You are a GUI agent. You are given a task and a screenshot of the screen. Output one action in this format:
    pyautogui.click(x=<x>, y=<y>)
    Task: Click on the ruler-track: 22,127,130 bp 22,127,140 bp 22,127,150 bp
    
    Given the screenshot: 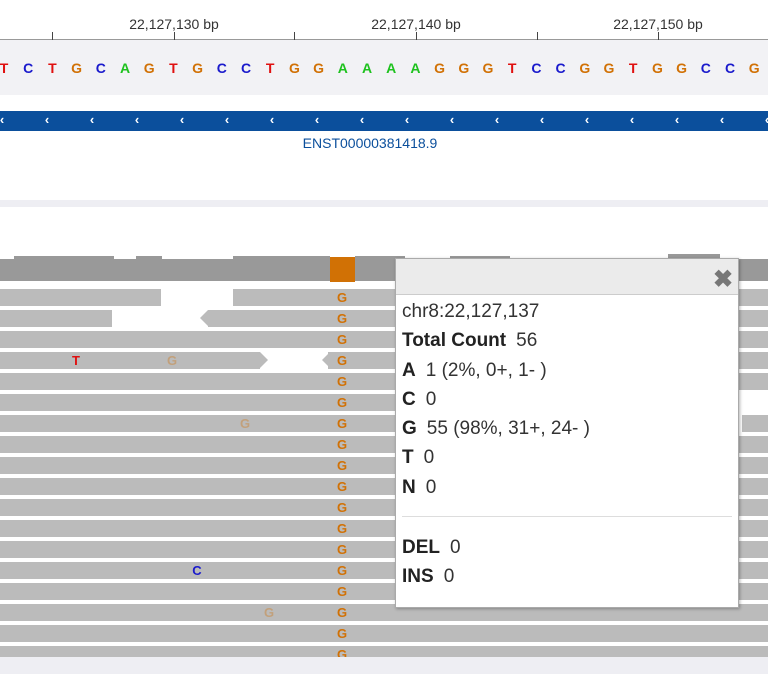 What is the action you would take?
    pyautogui.click(x=384, y=20)
    